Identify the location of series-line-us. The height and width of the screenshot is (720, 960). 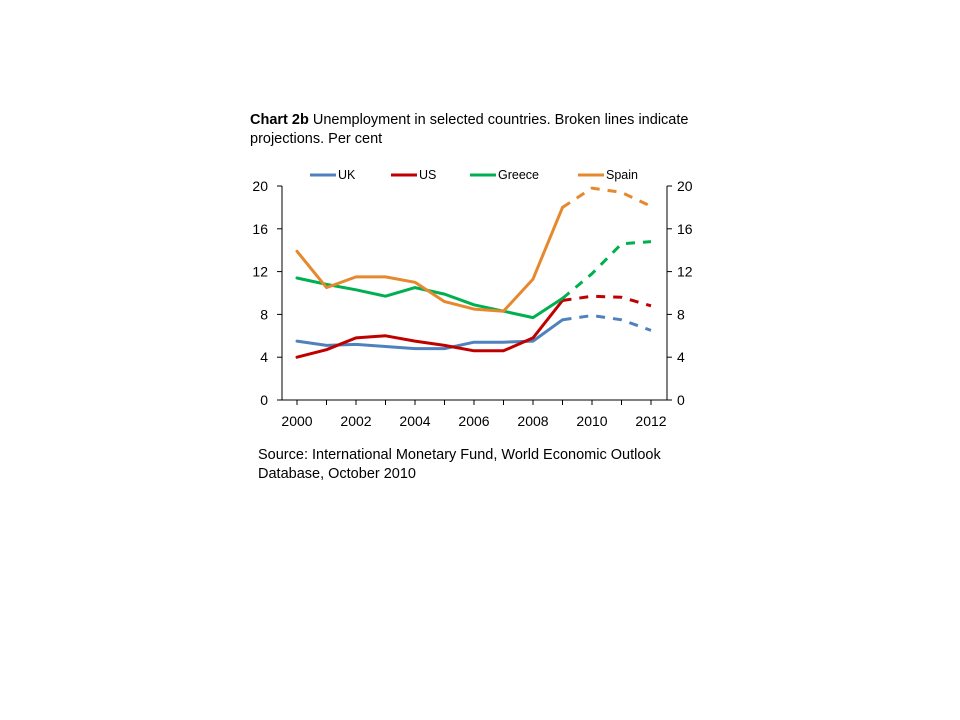
(429, 329).